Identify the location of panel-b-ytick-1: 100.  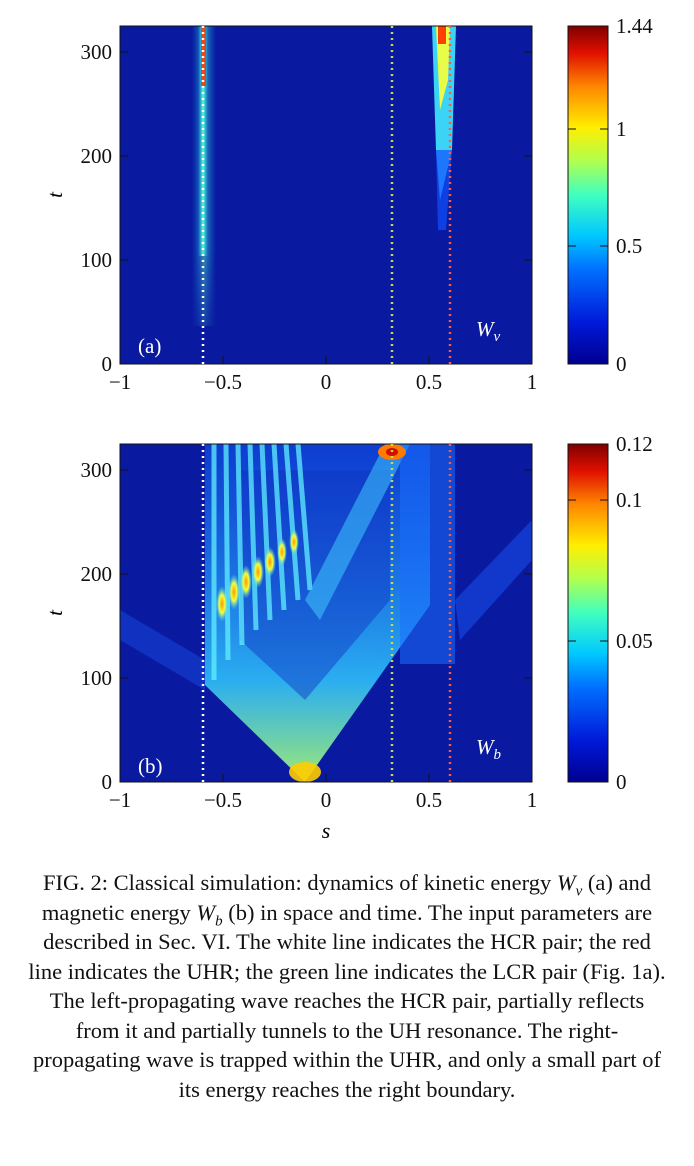
(97, 678).